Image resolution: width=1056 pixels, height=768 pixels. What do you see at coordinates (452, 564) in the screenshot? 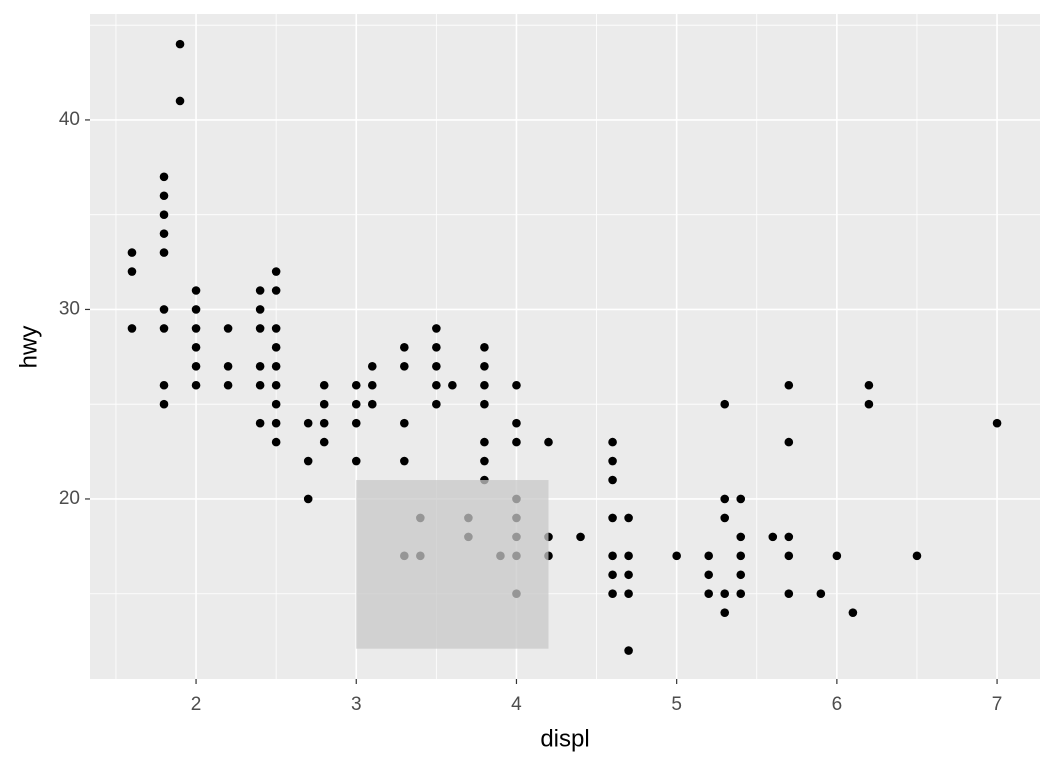
I see `brush` at bounding box center [452, 564].